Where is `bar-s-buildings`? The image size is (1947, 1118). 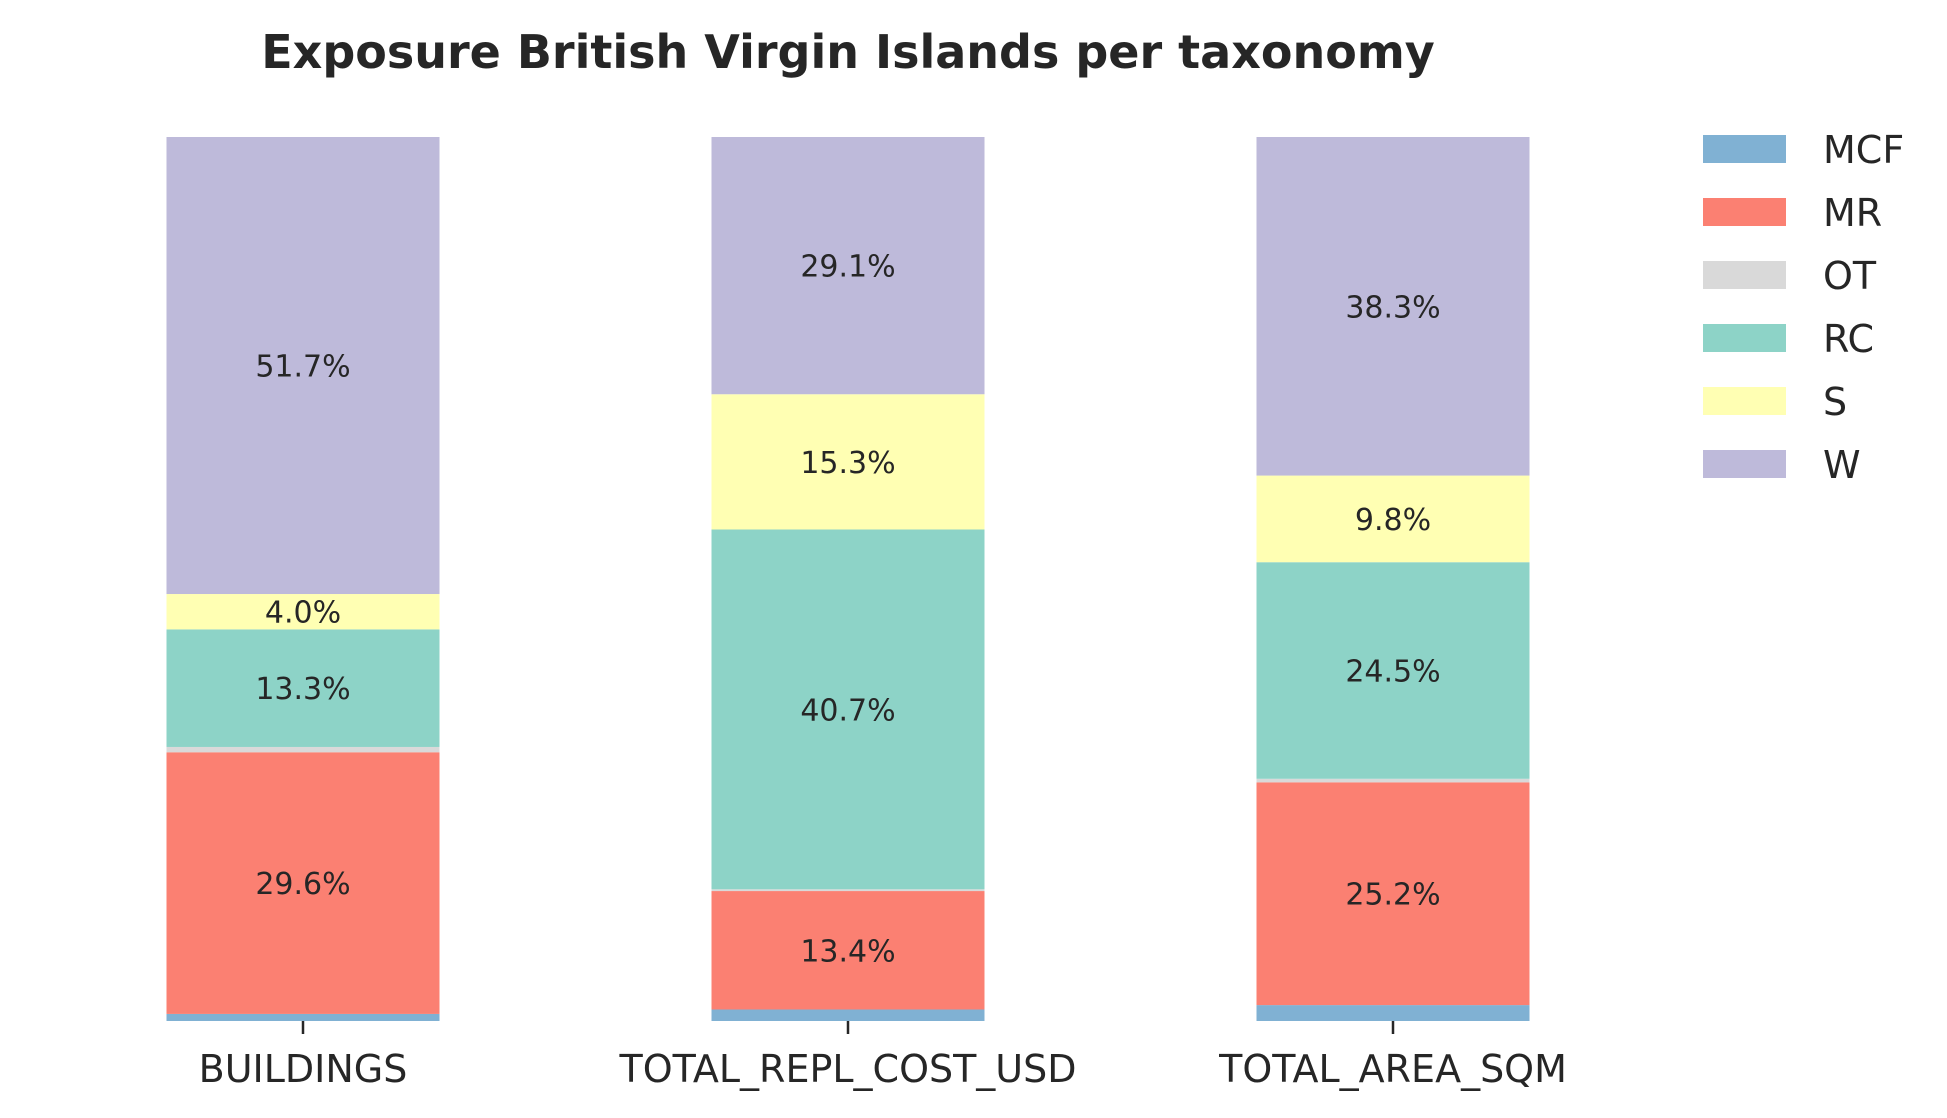 bar-s-buildings is located at coordinates (303, 612).